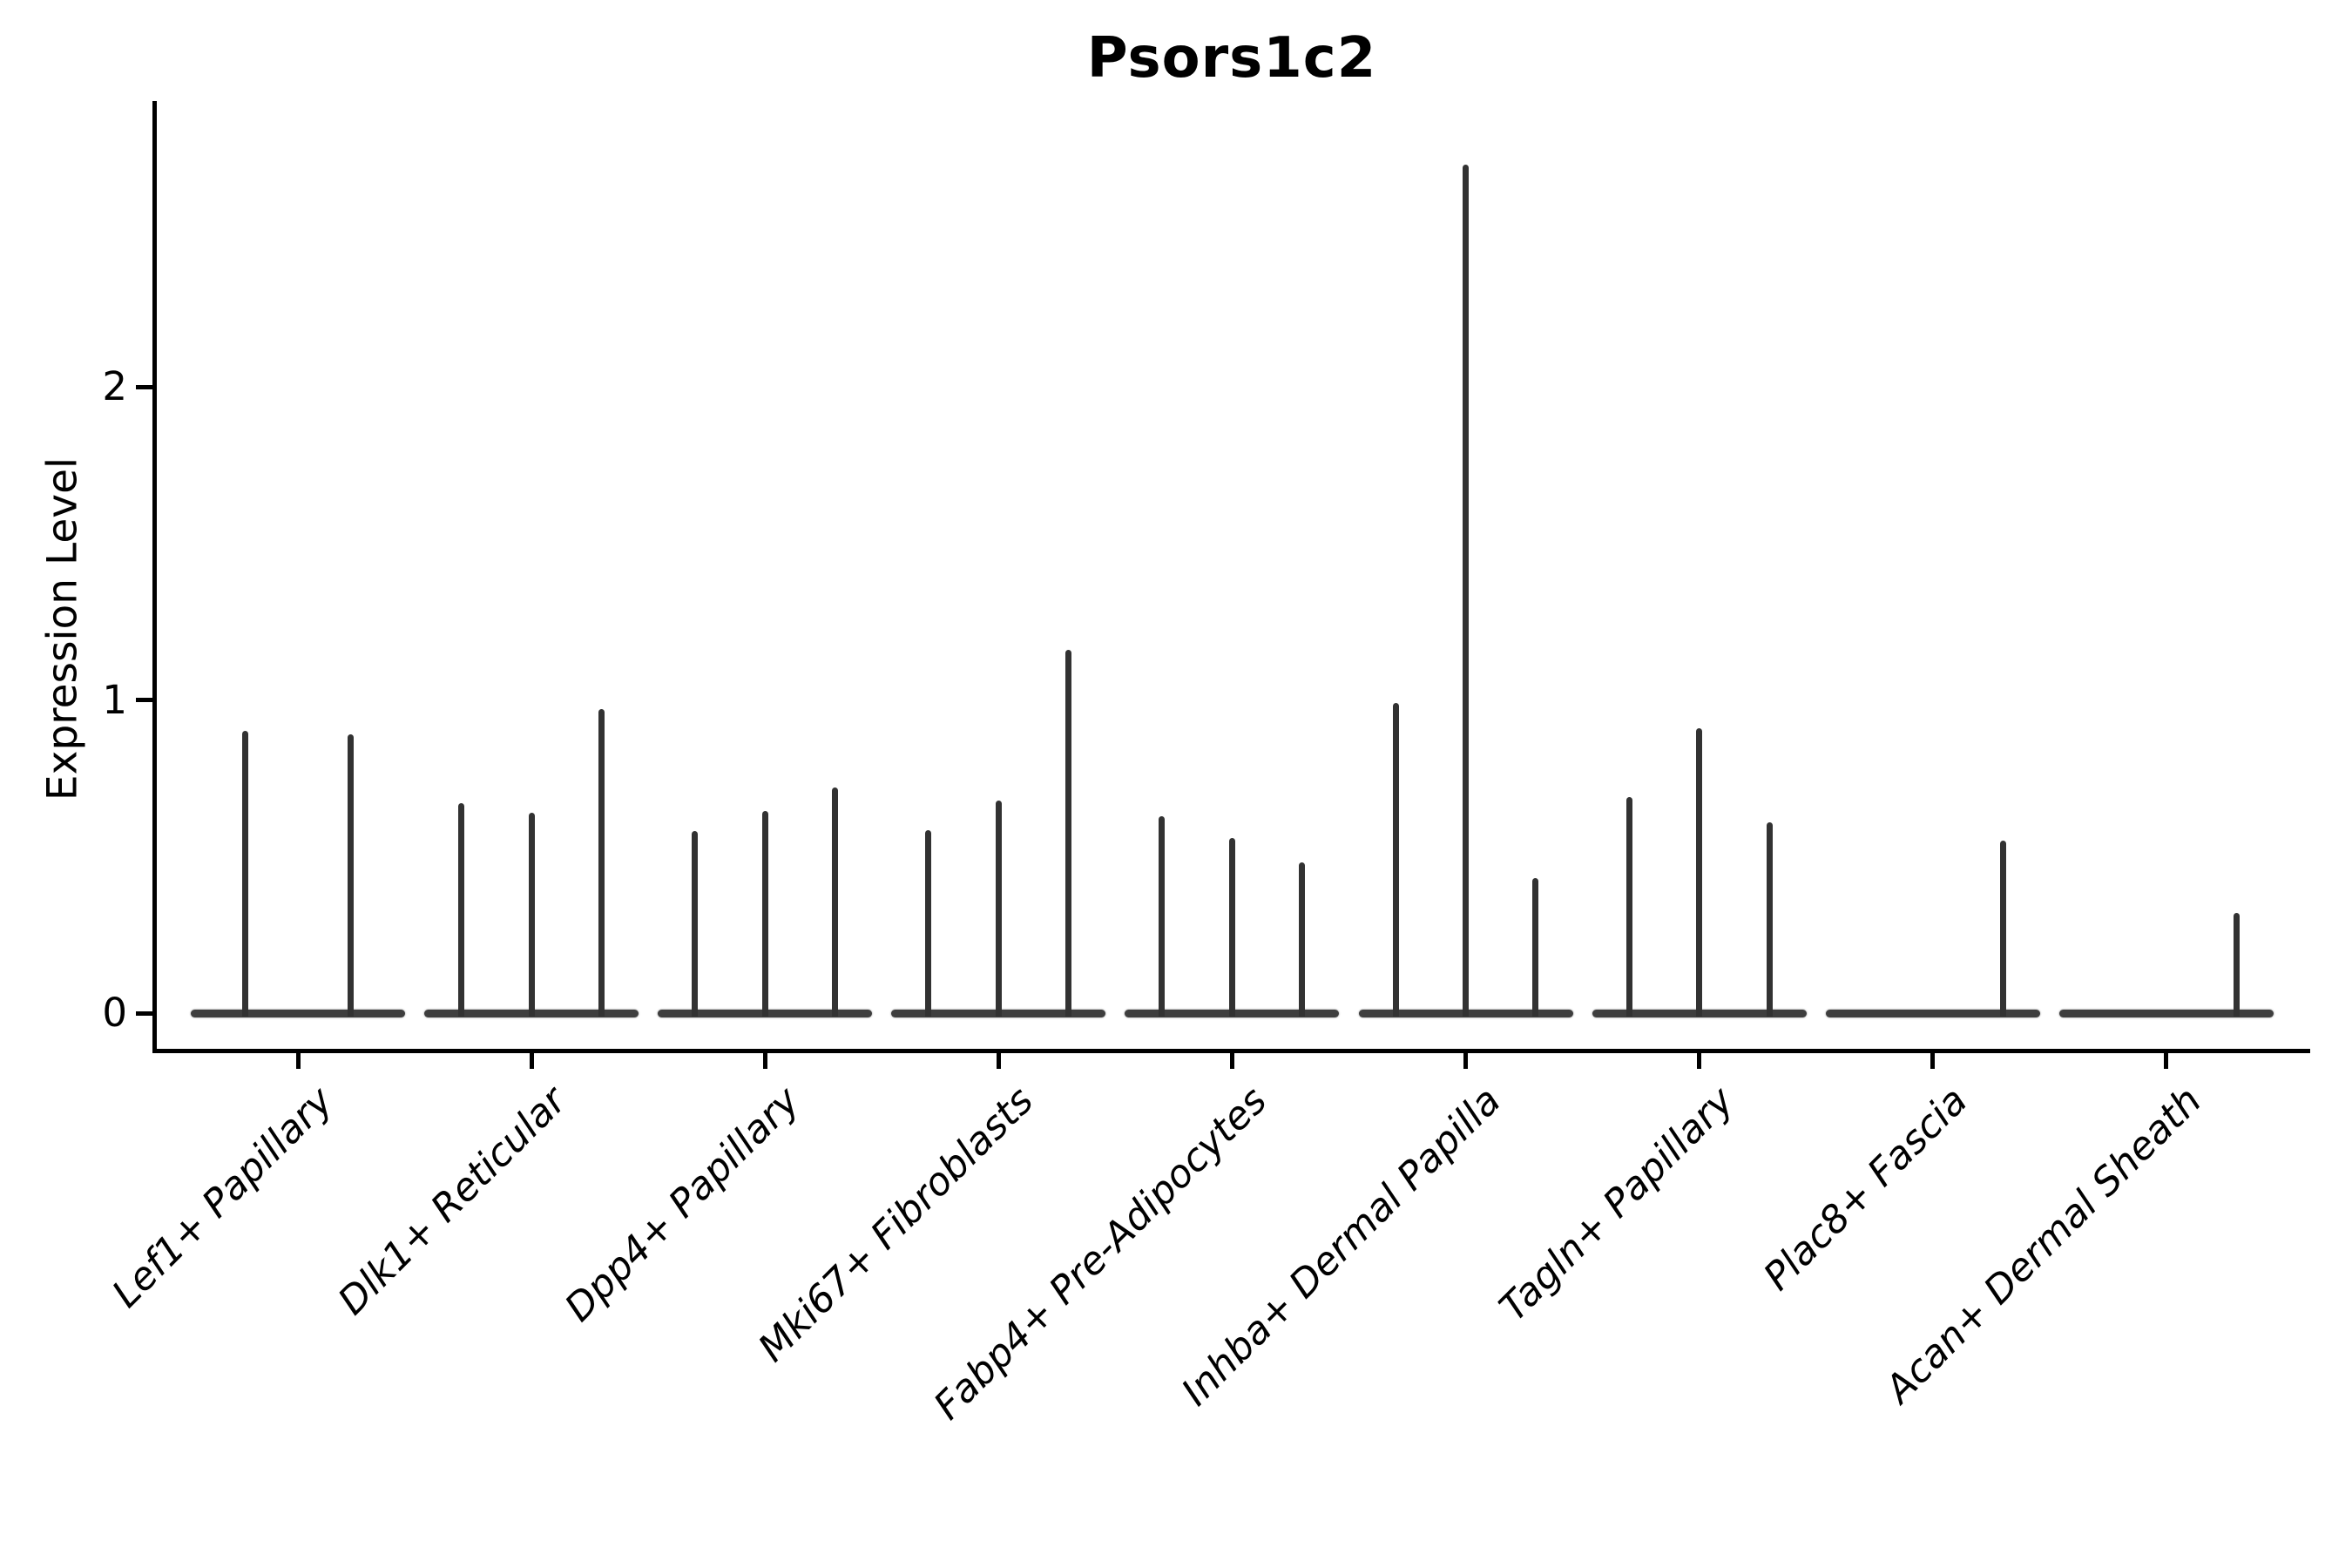 The height and width of the screenshot is (1568, 2352). I want to click on y-tick-label: 2, so click(114, 386).